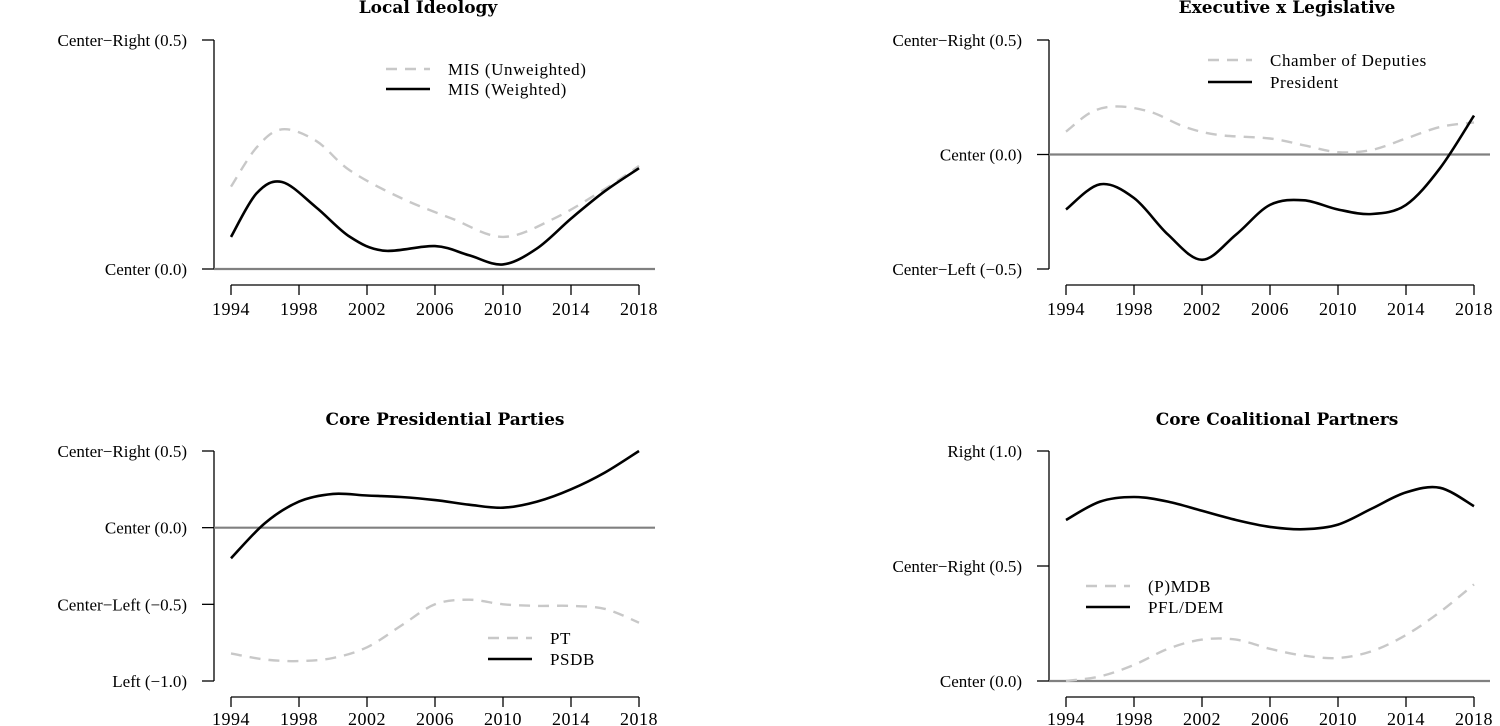 This screenshot has width=1500, height=726. Describe the element at coordinates (435, 504) in the screenshot. I see `series-line-psdb` at that location.